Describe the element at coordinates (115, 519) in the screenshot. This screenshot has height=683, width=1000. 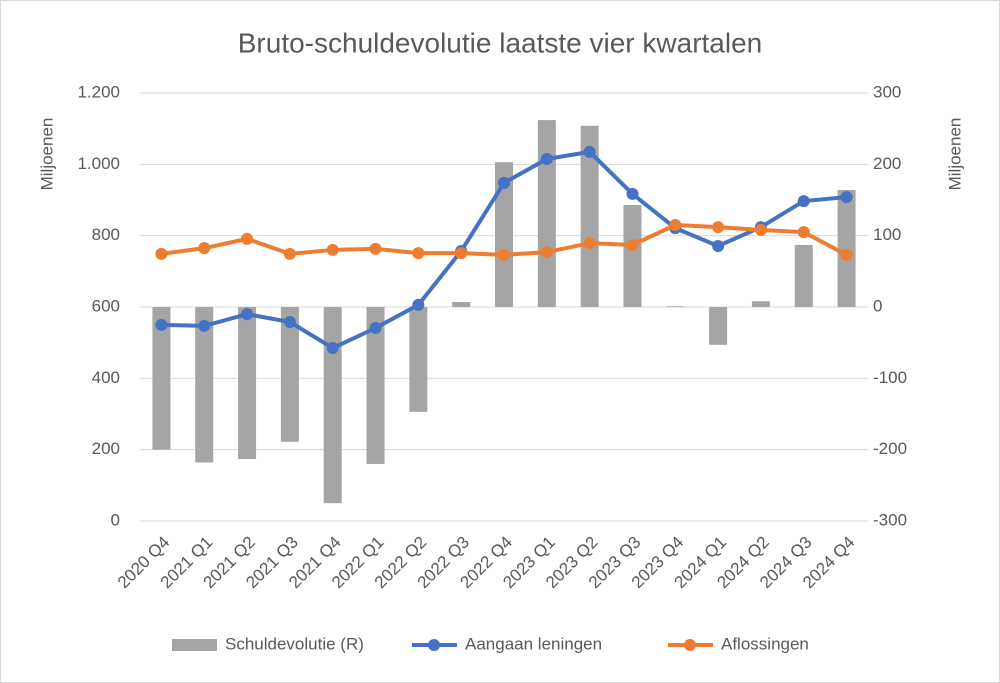
I see `y-tick-label: 0` at that location.